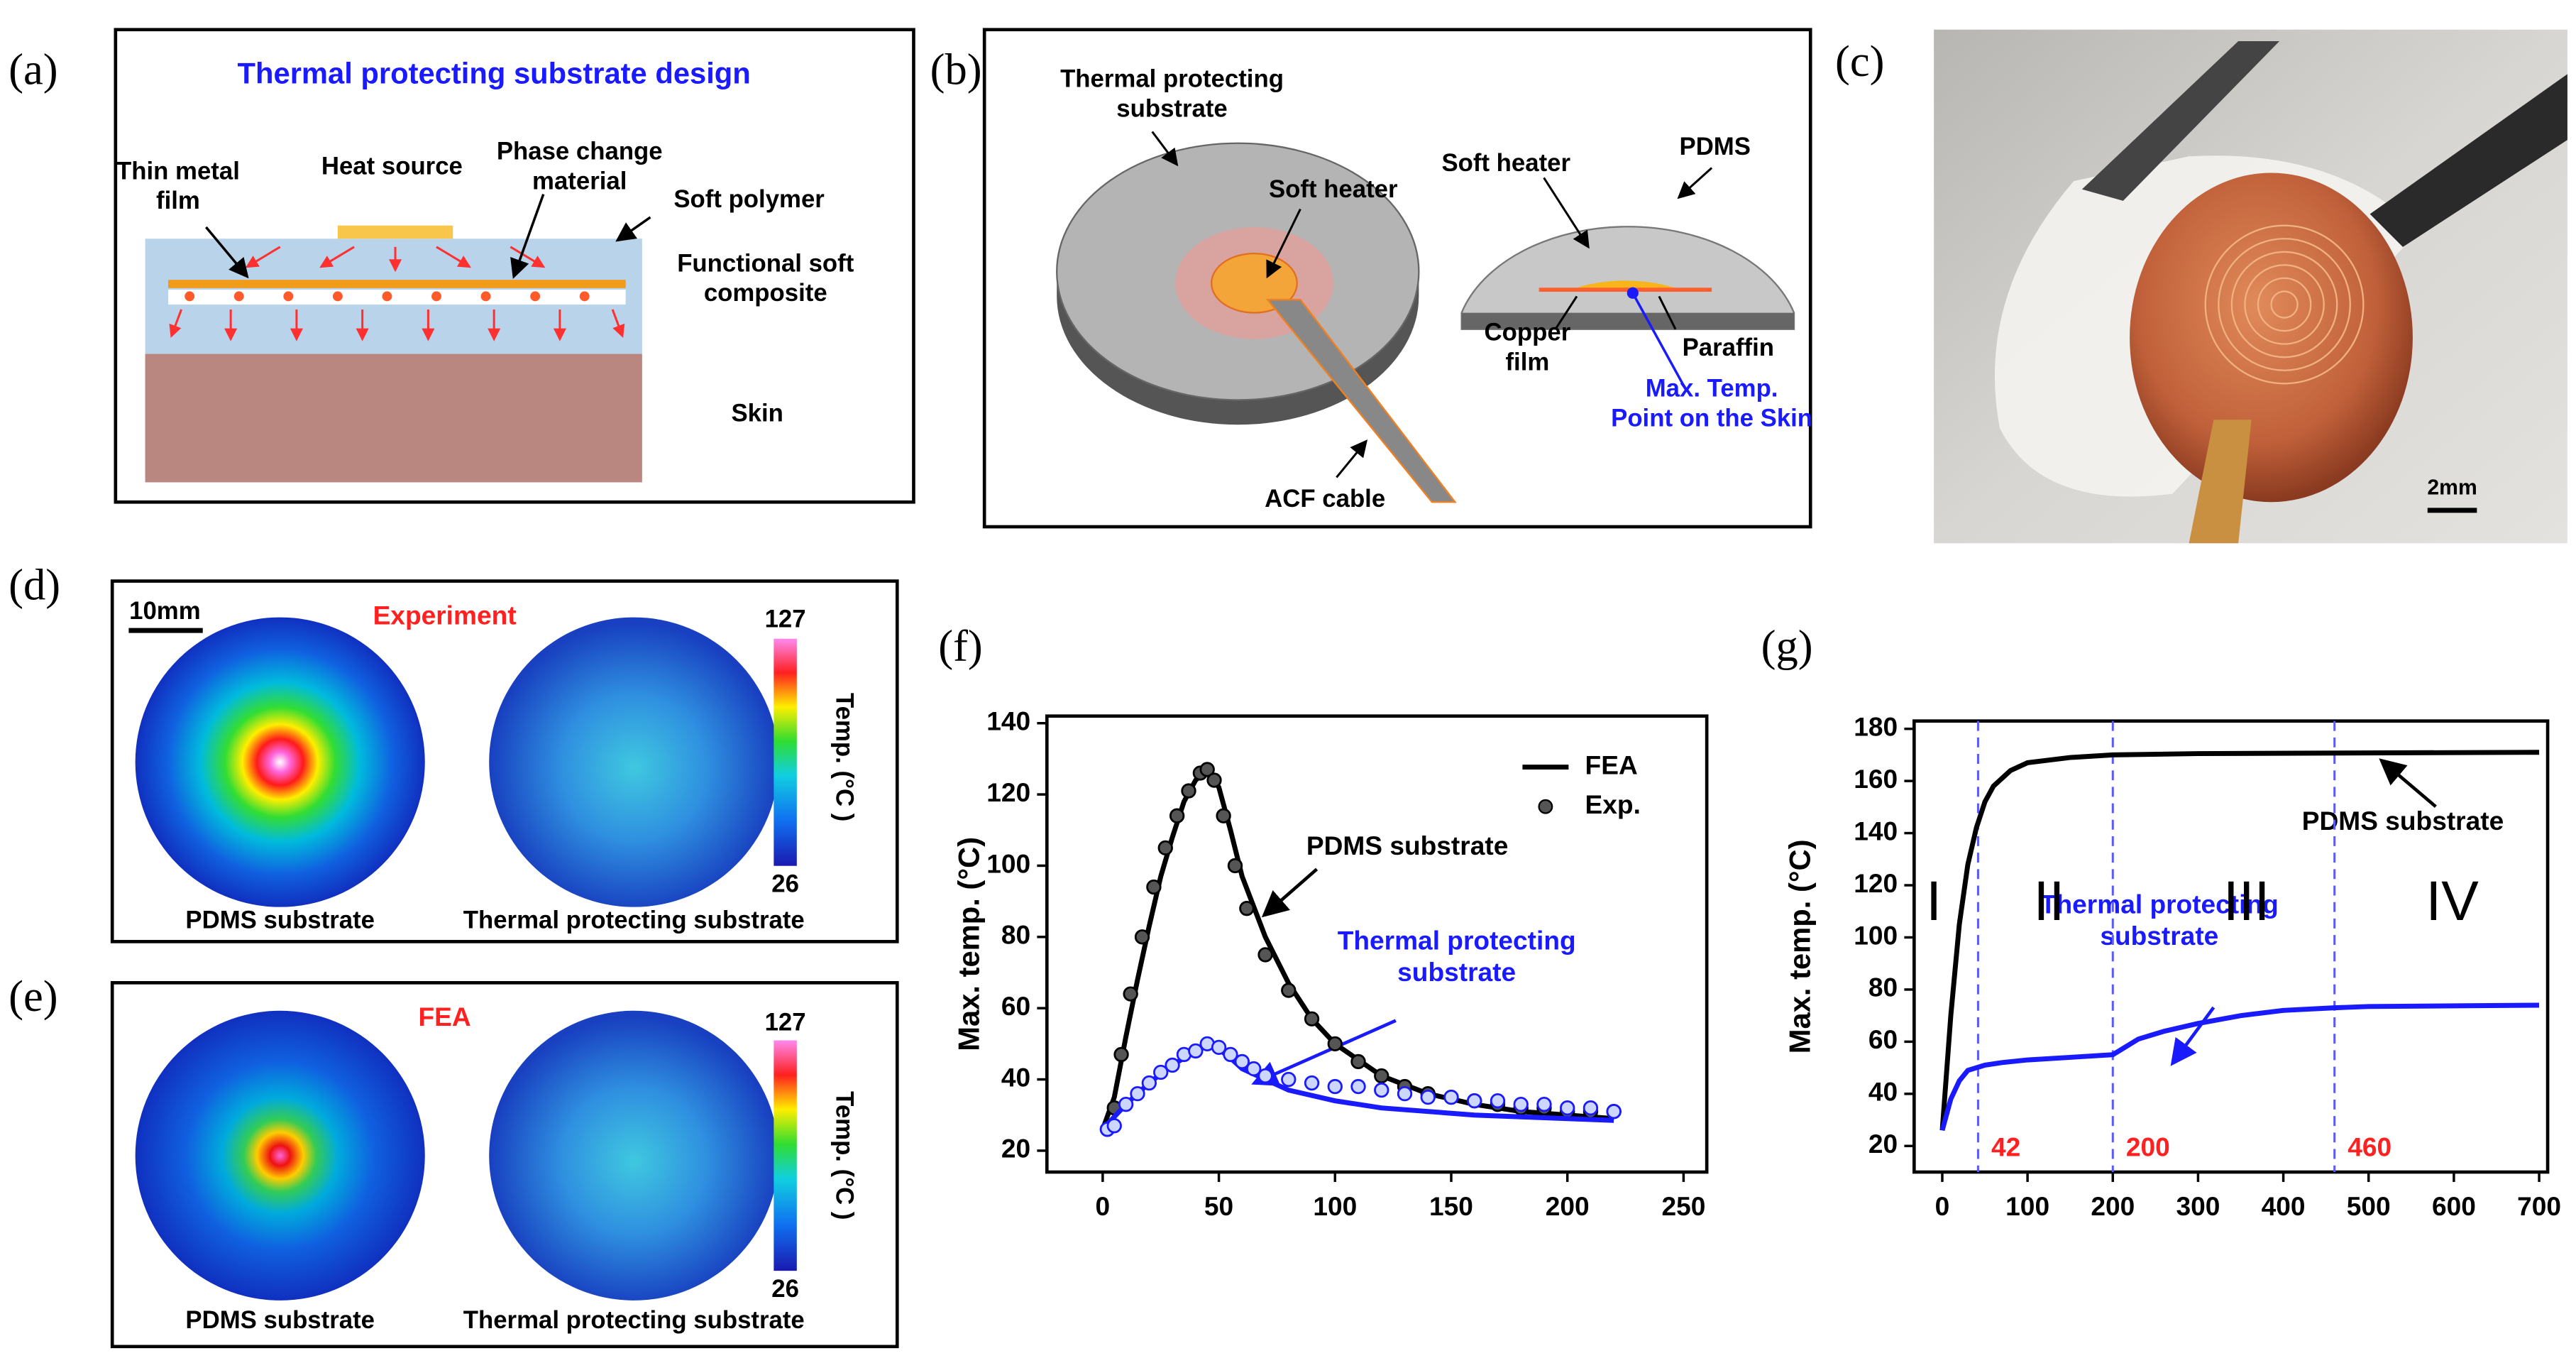 Image resolution: width=2576 pixels, height=1363 pixels. Describe the element at coordinates (2005, 1146) in the screenshot. I see `v-line-label: 42` at that location.